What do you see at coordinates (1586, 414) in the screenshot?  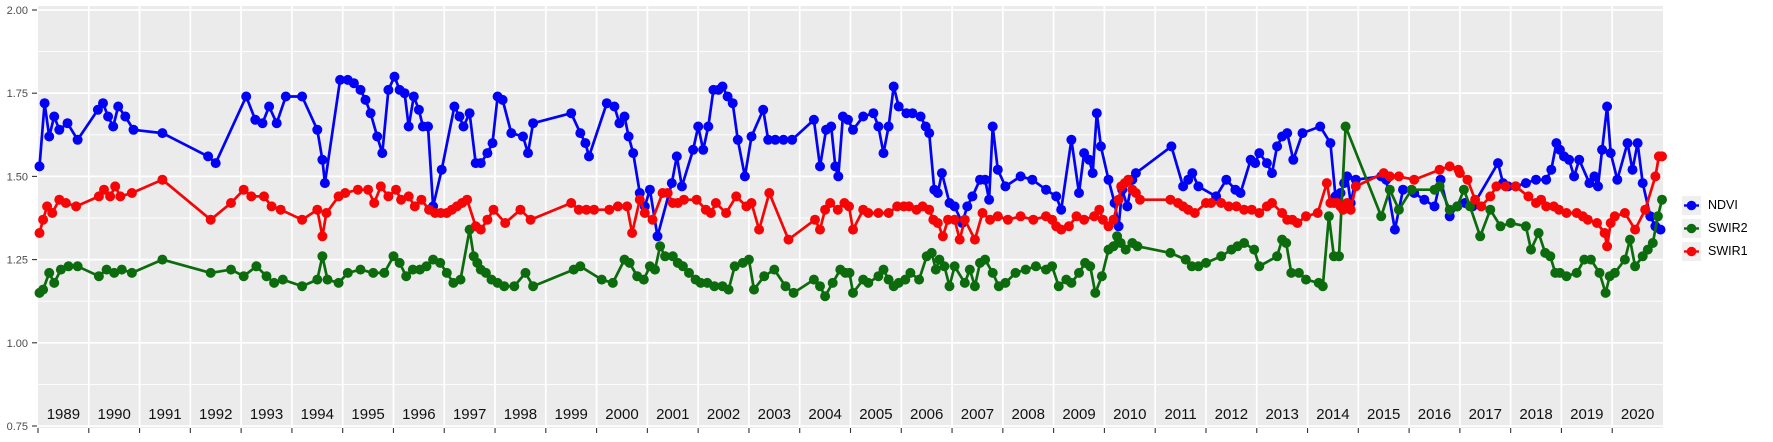 I see `year-label: 2019` at bounding box center [1586, 414].